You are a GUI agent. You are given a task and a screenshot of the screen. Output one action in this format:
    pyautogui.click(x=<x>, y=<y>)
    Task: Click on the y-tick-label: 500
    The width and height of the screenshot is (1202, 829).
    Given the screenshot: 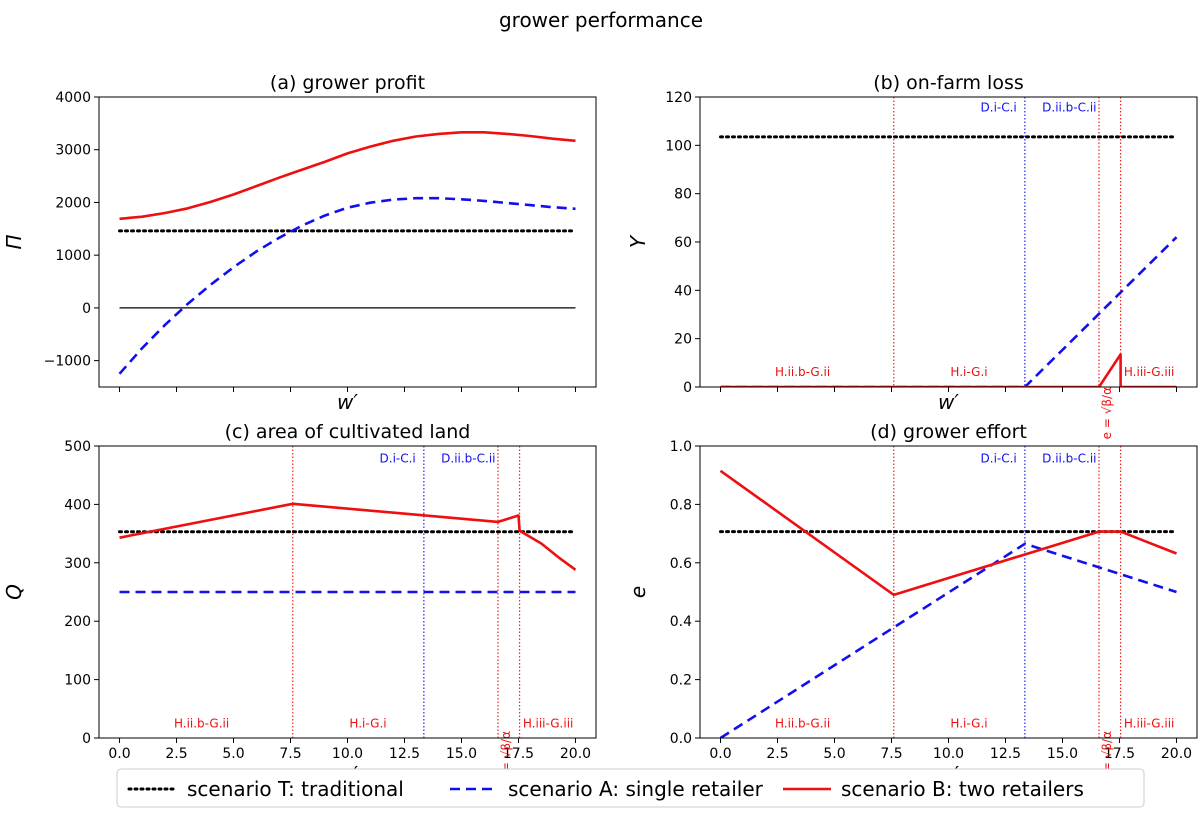 What is the action you would take?
    pyautogui.click(x=77, y=447)
    